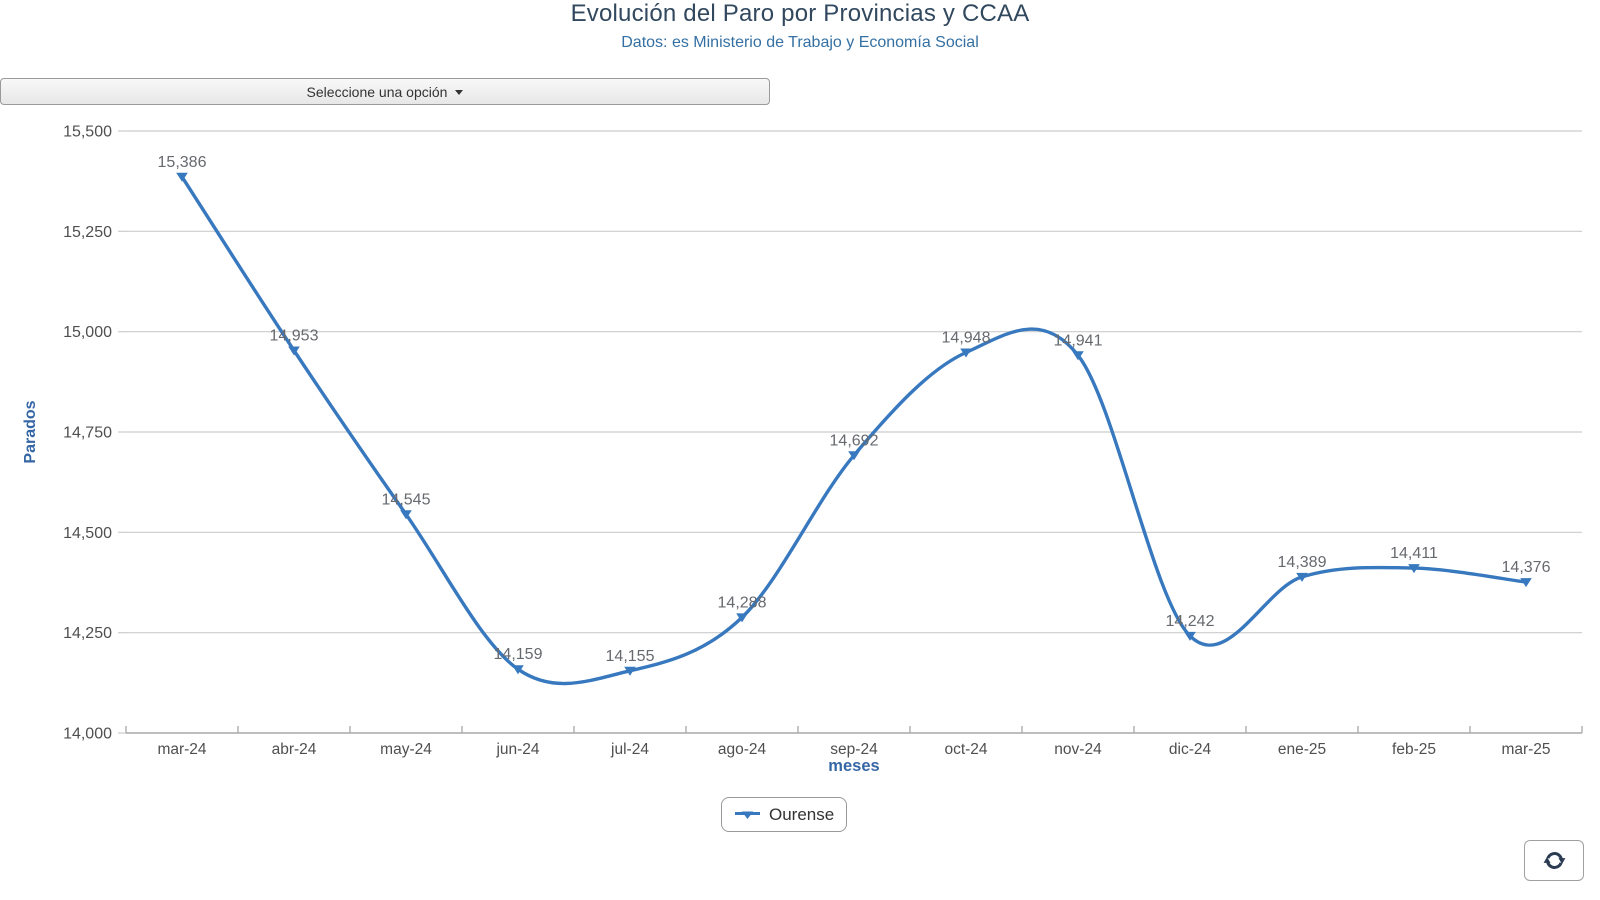 This screenshot has width=1600, height=900. What do you see at coordinates (966, 338) in the screenshot?
I see `data-point-label: 14,948` at bounding box center [966, 338].